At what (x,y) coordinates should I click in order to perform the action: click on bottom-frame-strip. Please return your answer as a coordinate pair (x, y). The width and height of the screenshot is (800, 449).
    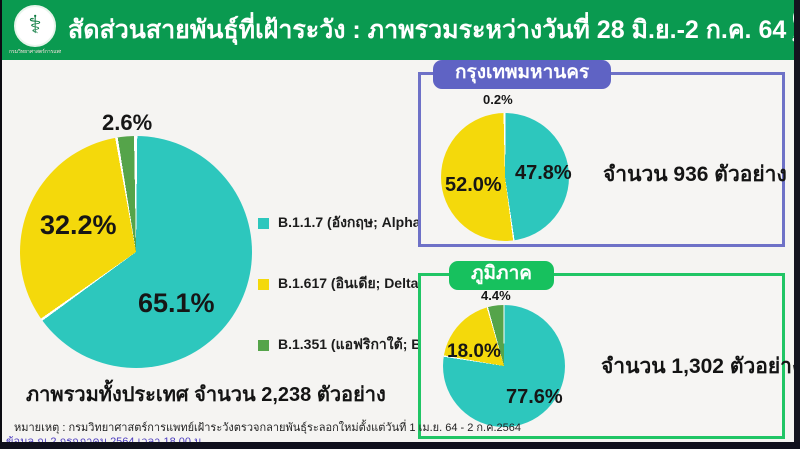
    Looking at the image, I should click on (400, 445).